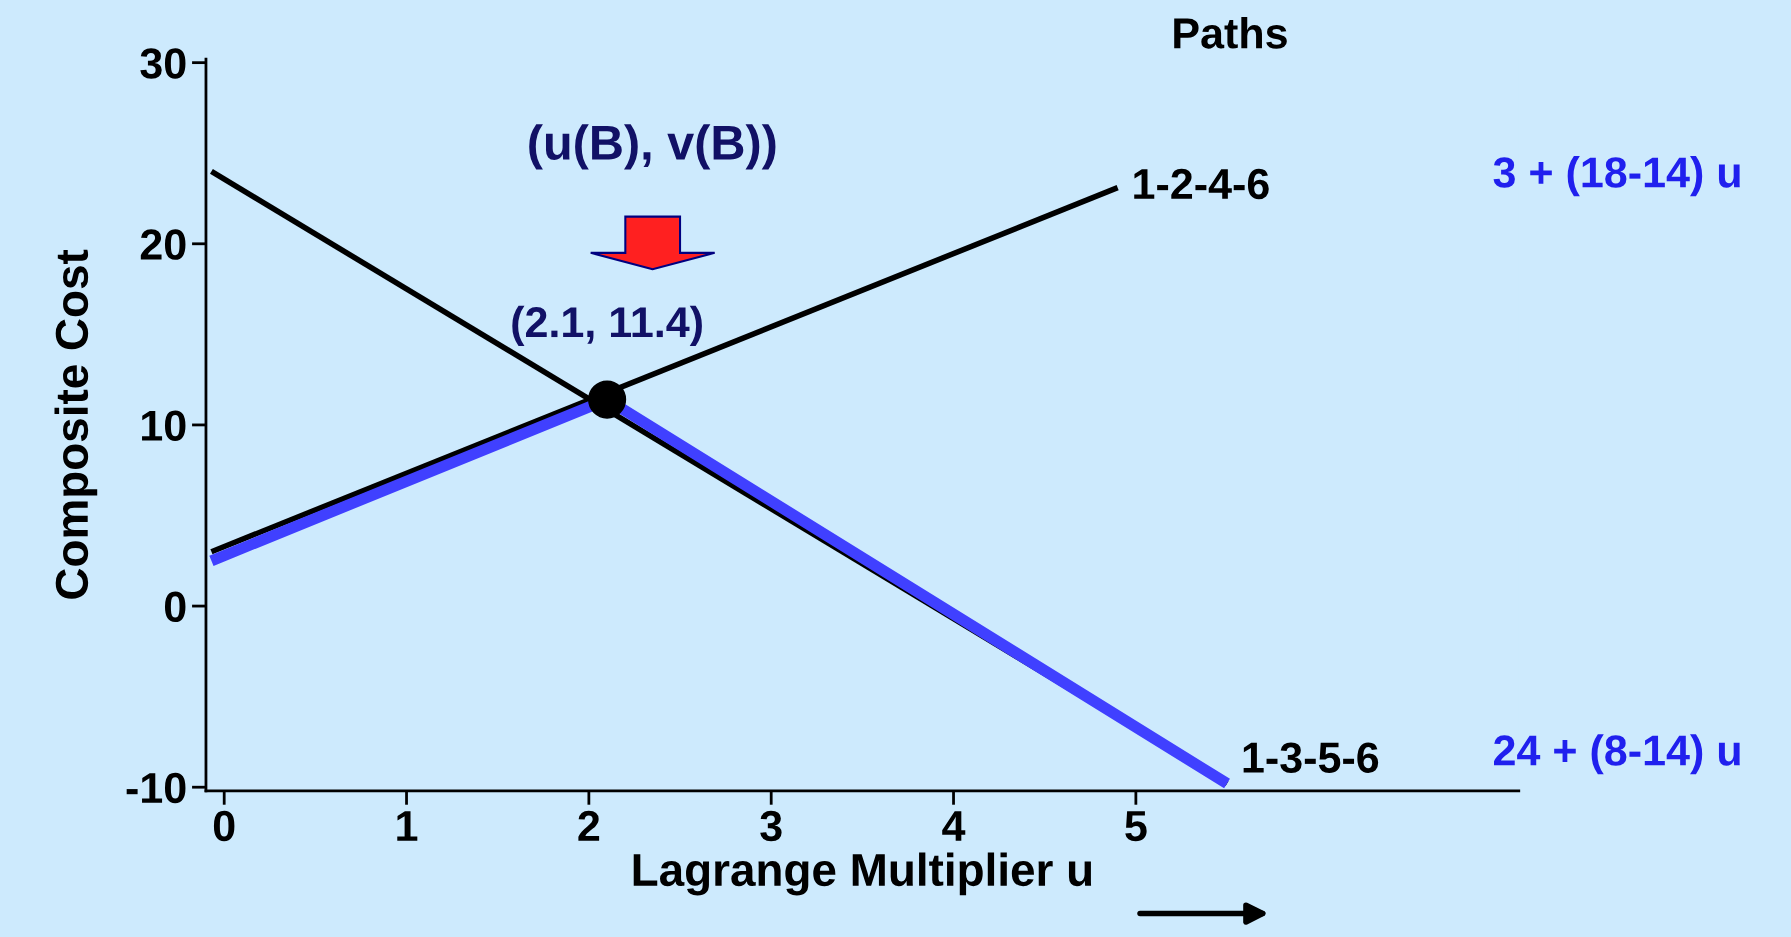  I want to click on x-tick-label: 0, so click(224, 826).